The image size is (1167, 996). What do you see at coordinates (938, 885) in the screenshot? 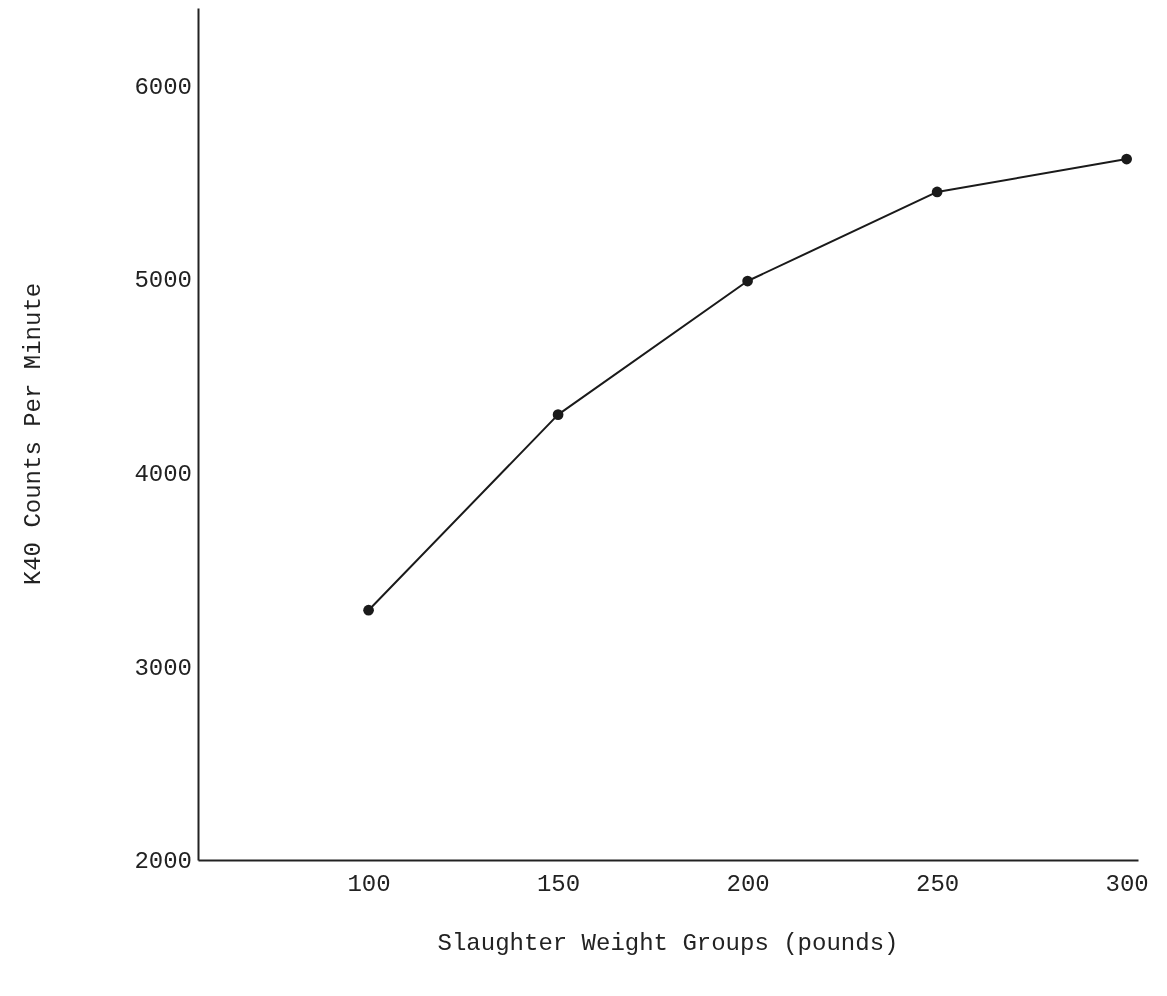
I see `x-tick-label: 250` at bounding box center [938, 885].